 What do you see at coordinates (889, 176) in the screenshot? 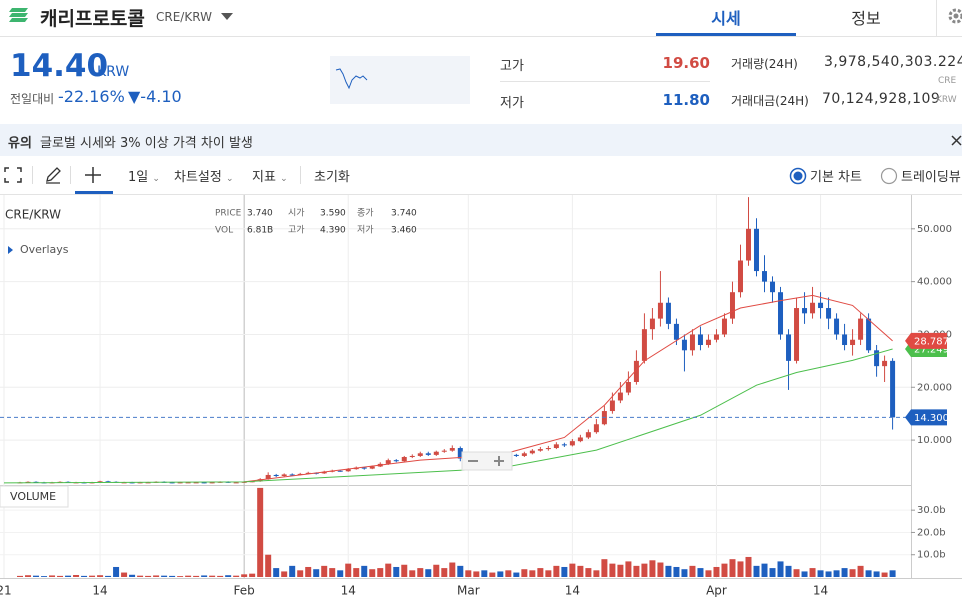
I see `radio` at bounding box center [889, 176].